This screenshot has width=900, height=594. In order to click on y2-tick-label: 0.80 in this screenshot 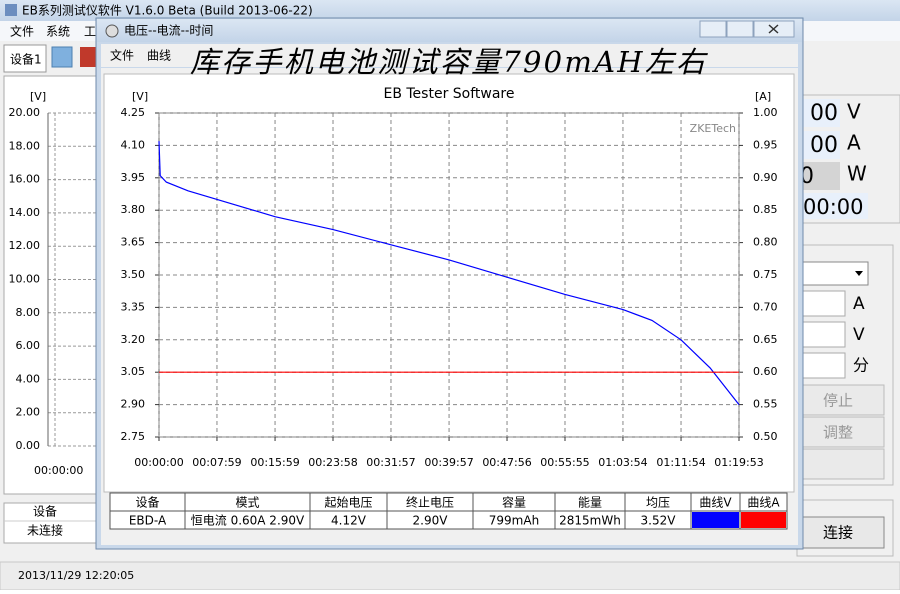, I will do `click(765, 242)`.